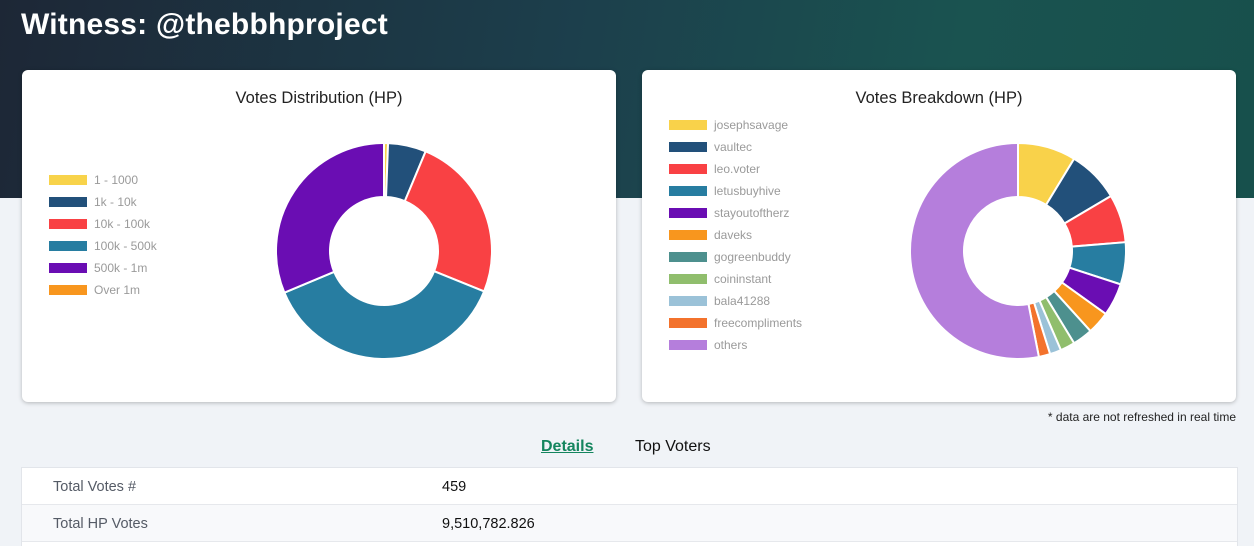 The height and width of the screenshot is (546, 1254). I want to click on legend-item-10k-100k: 10k - 100k, so click(99, 224).